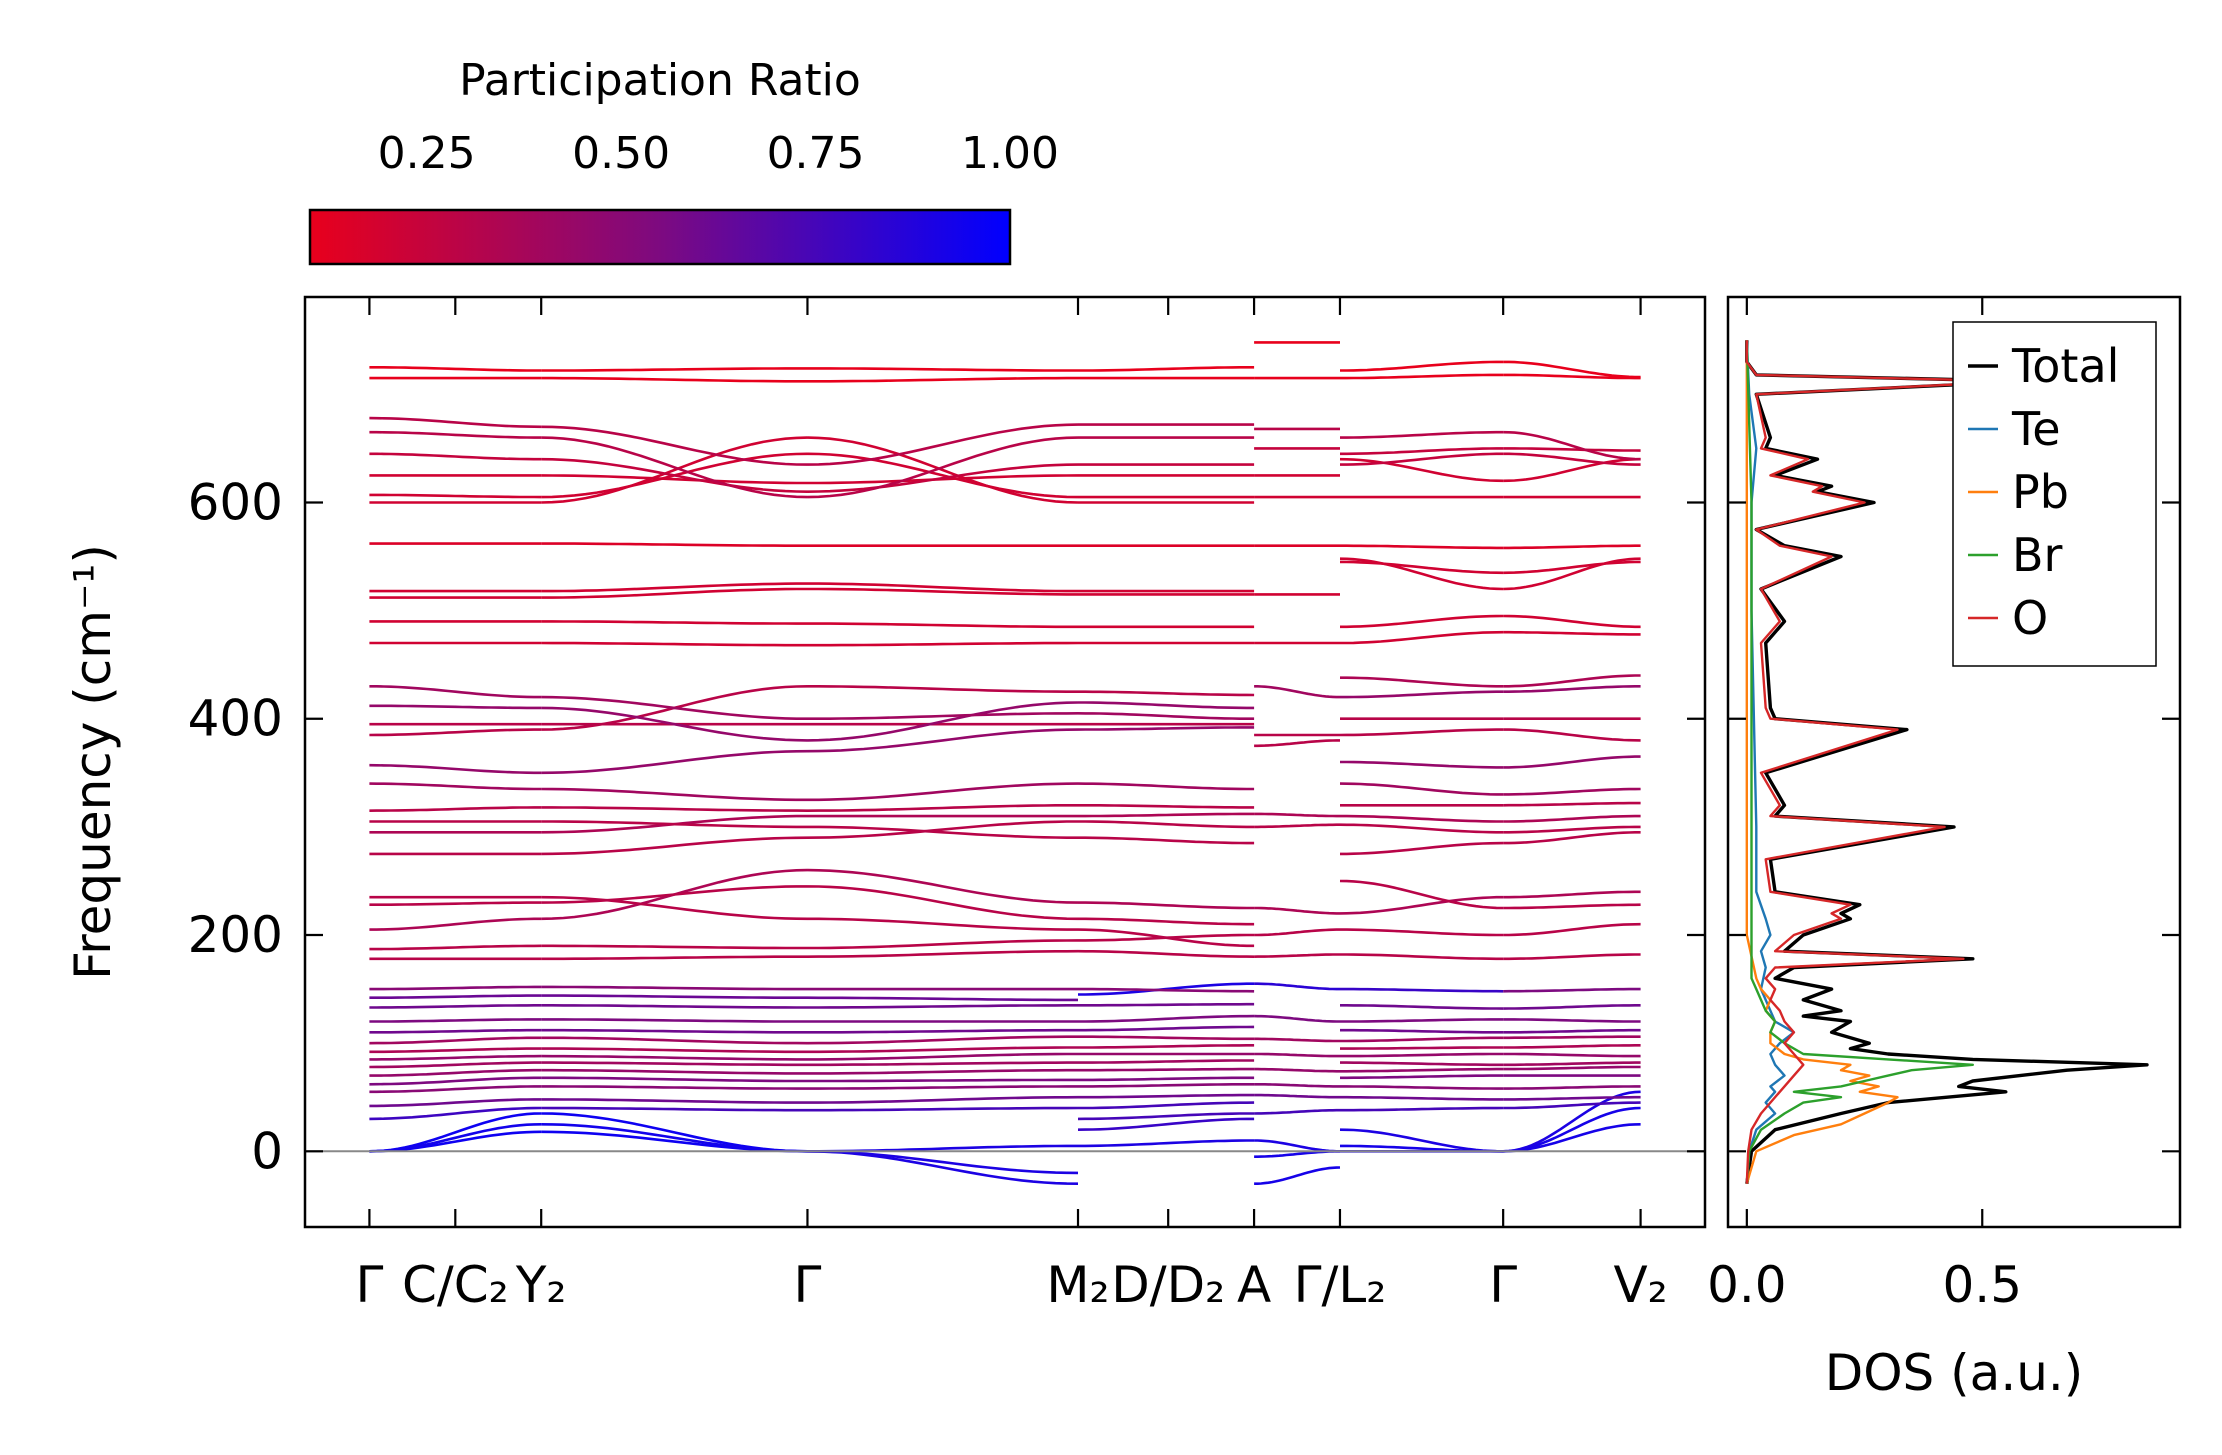 The width and height of the screenshot is (2222, 1455). Describe the element at coordinates (235, 719) in the screenshot. I see `y-tick-label: 400` at that location.